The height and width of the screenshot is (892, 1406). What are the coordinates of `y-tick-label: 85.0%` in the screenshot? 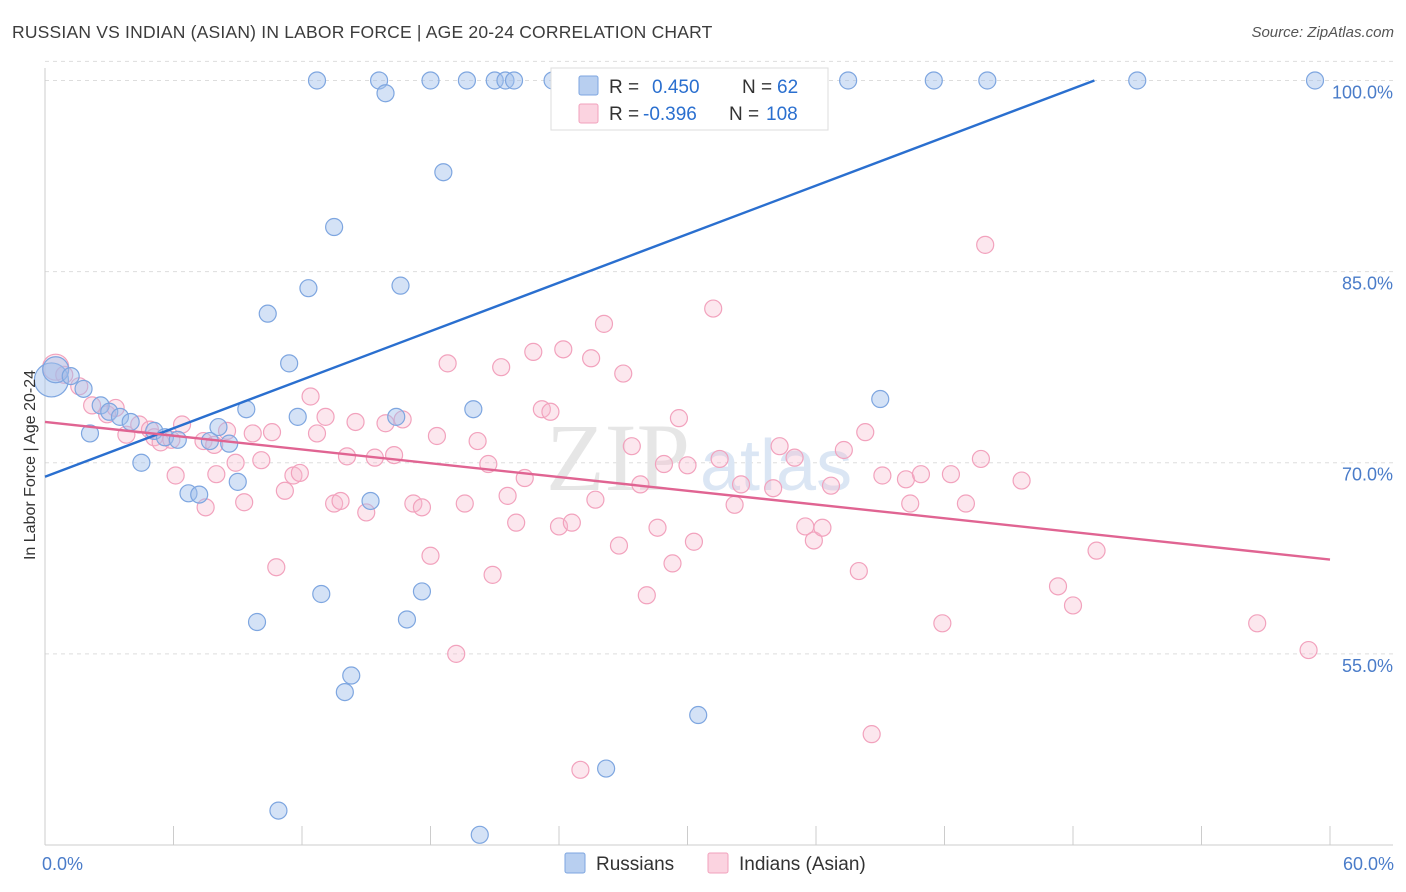 It's located at (1367, 284).